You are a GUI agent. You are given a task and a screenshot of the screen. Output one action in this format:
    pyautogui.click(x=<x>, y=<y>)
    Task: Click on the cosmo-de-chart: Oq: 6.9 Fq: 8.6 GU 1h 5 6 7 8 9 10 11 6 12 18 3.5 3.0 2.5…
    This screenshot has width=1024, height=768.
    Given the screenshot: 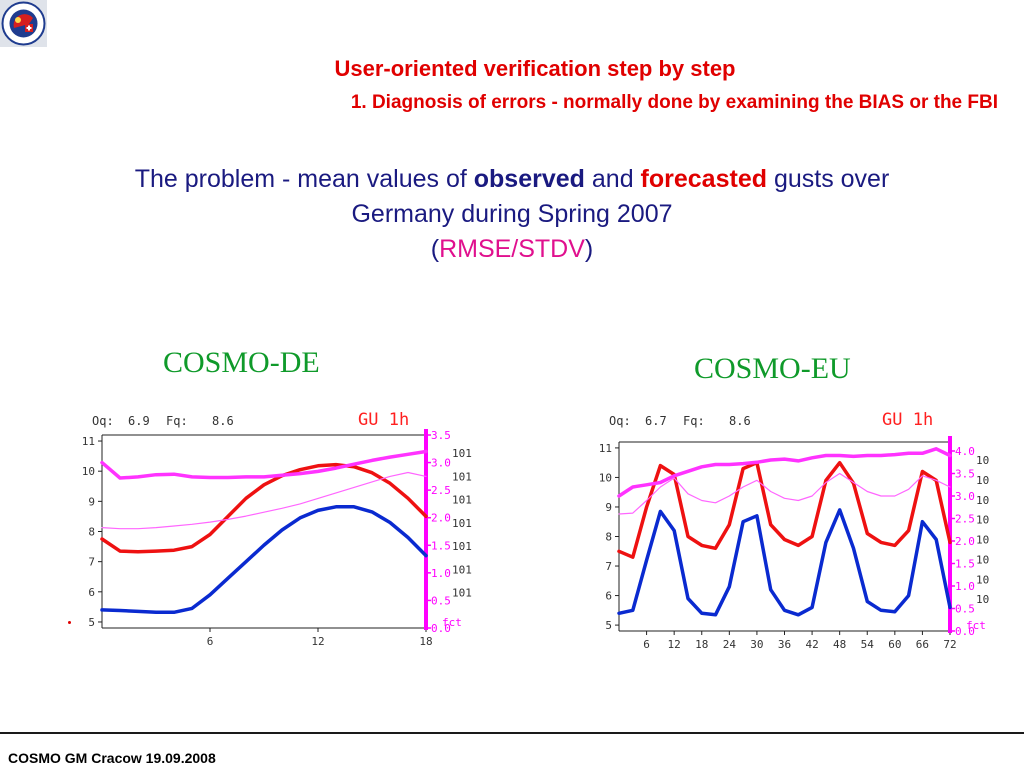 What is the action you would take?
    pyautogui.click(x=277, y=529)
    